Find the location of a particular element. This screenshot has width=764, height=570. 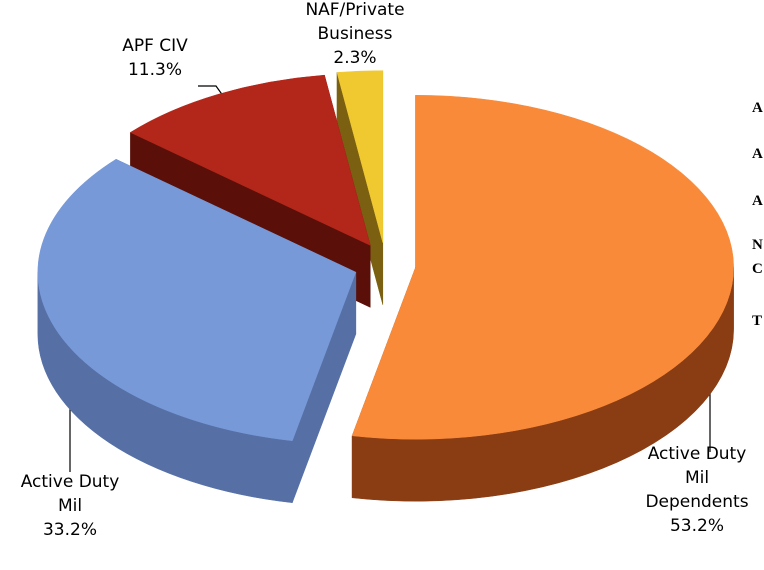

category-label: Active Duty Mil is located at coordinates (70, 494).